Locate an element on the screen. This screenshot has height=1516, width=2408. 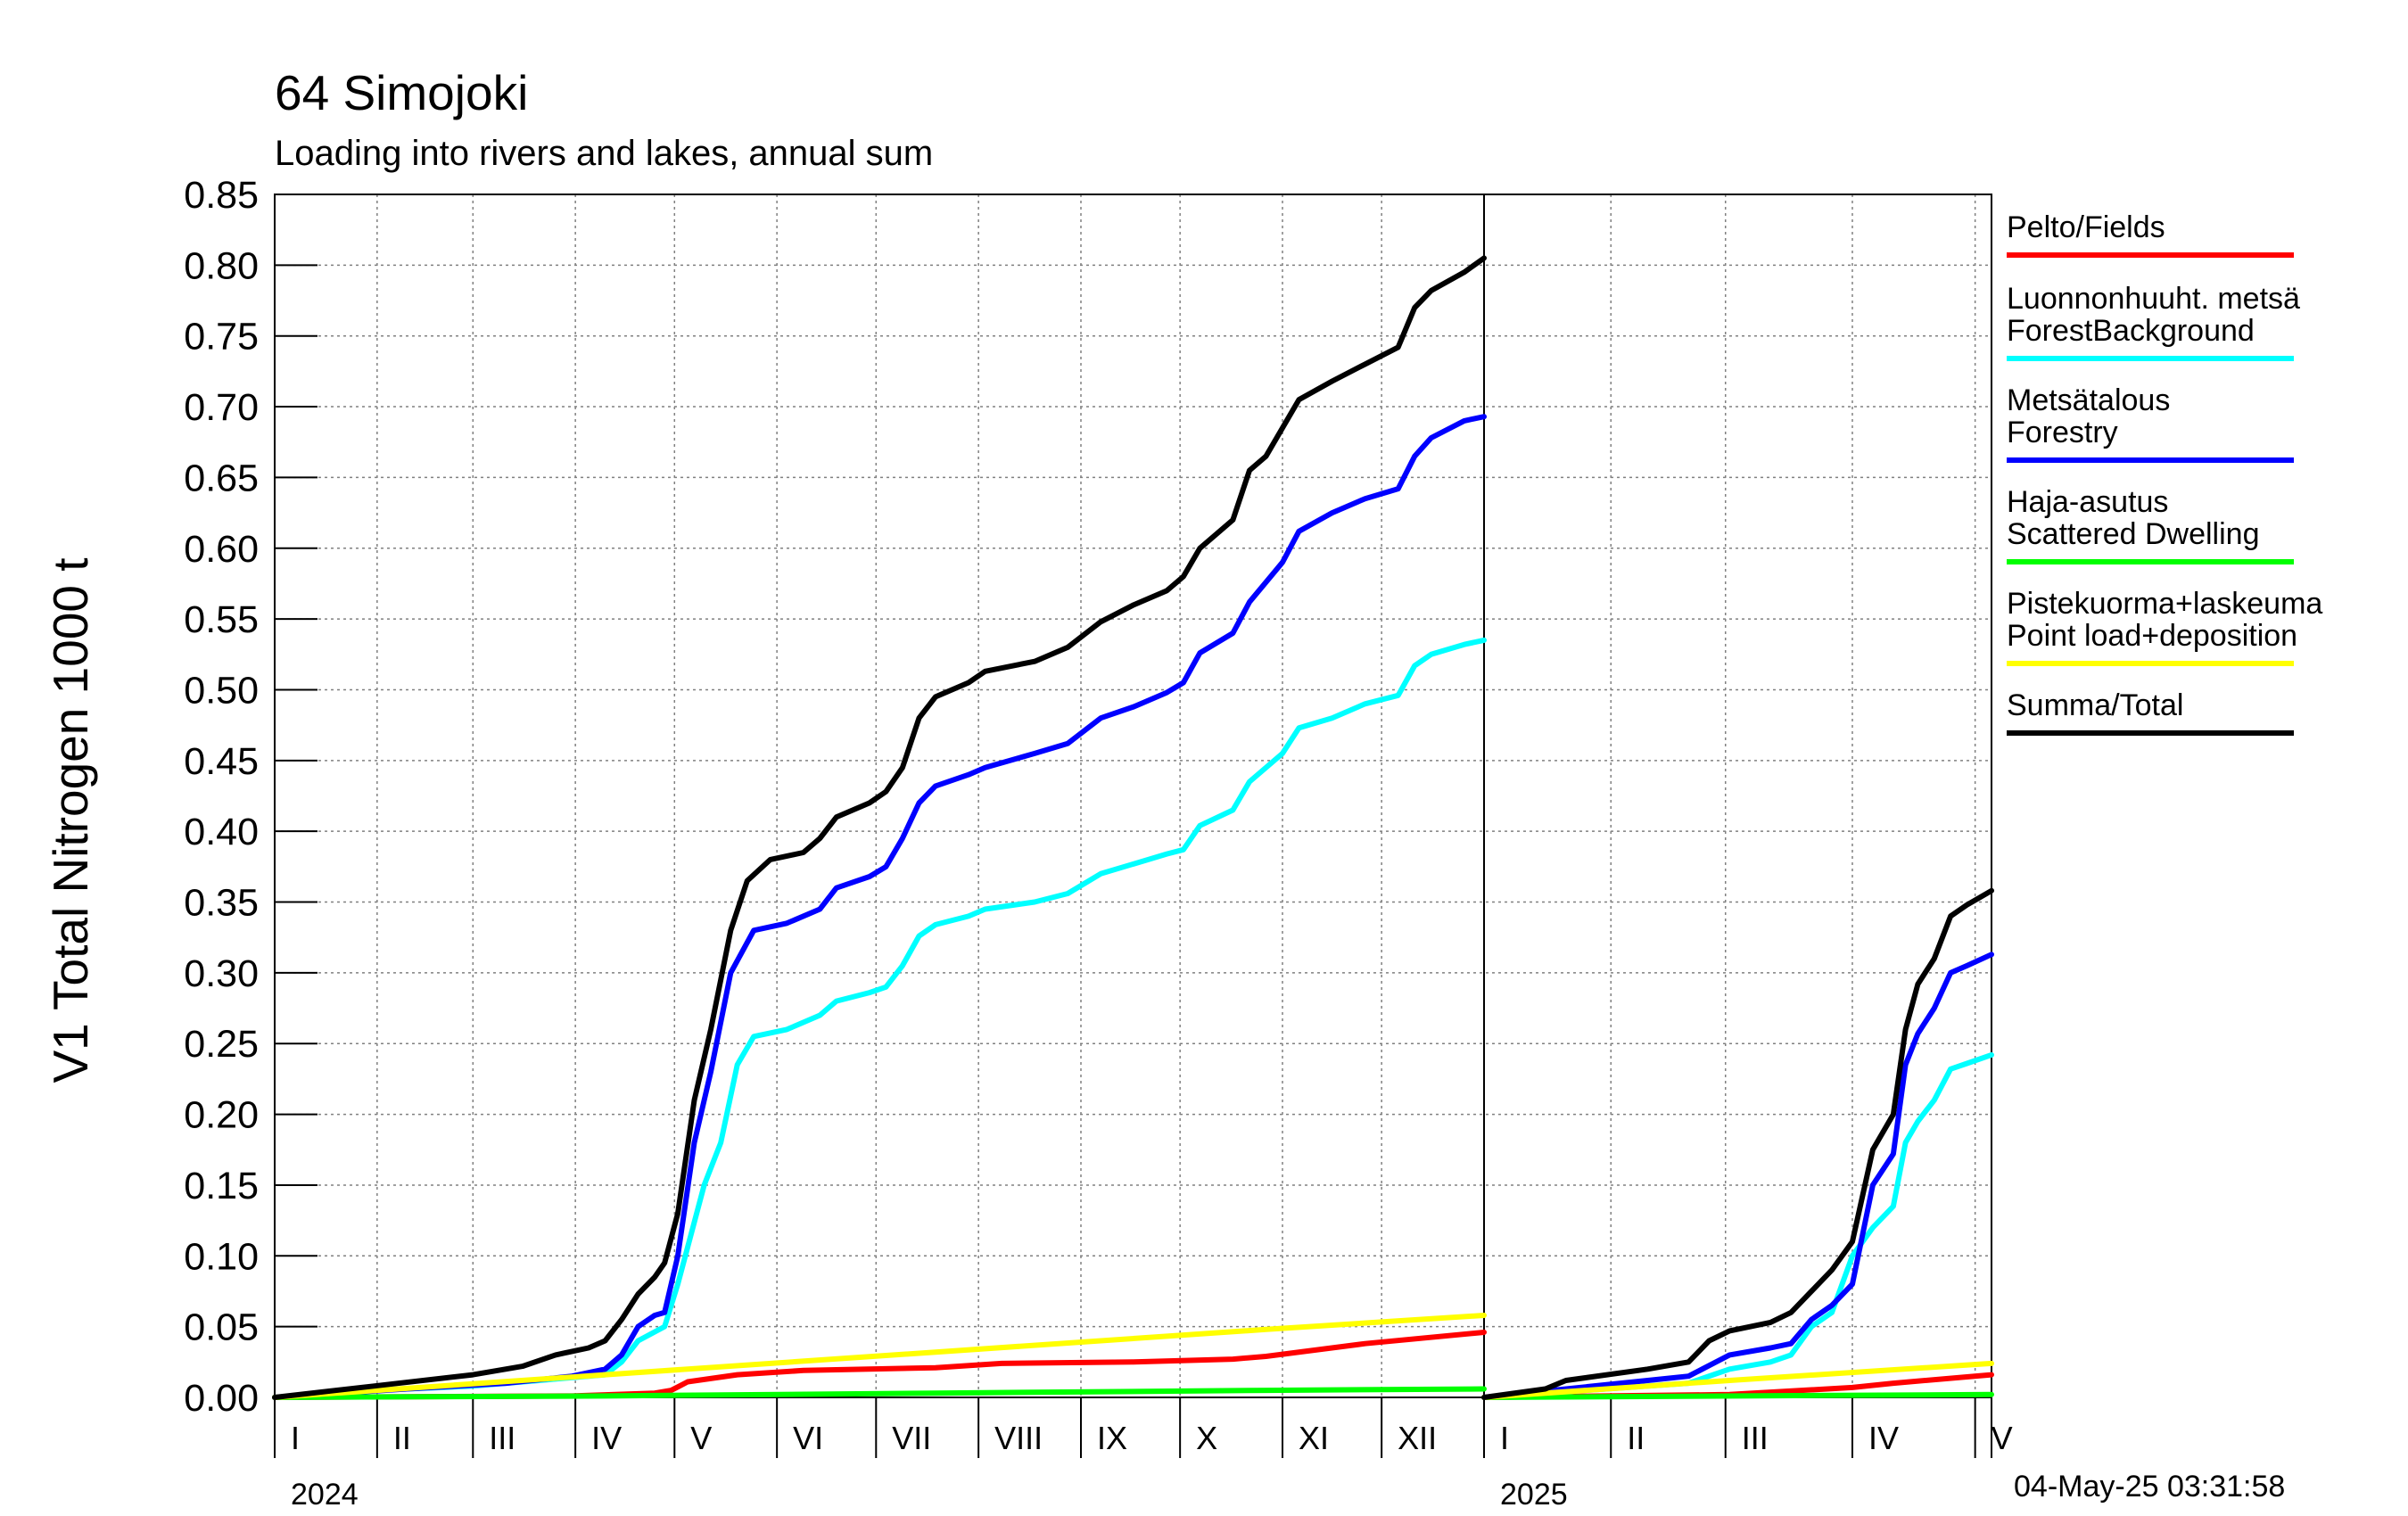
y-tick-label: 0.80 is located at coordinates (221, 265).